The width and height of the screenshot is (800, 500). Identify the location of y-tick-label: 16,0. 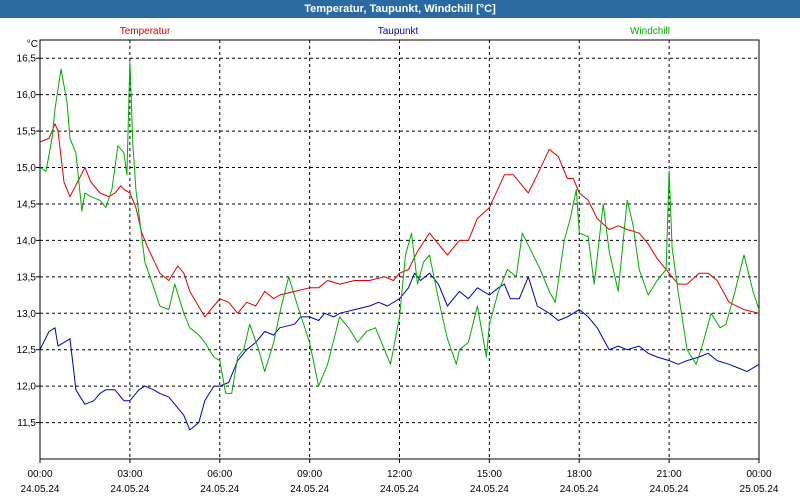
(27, 95).